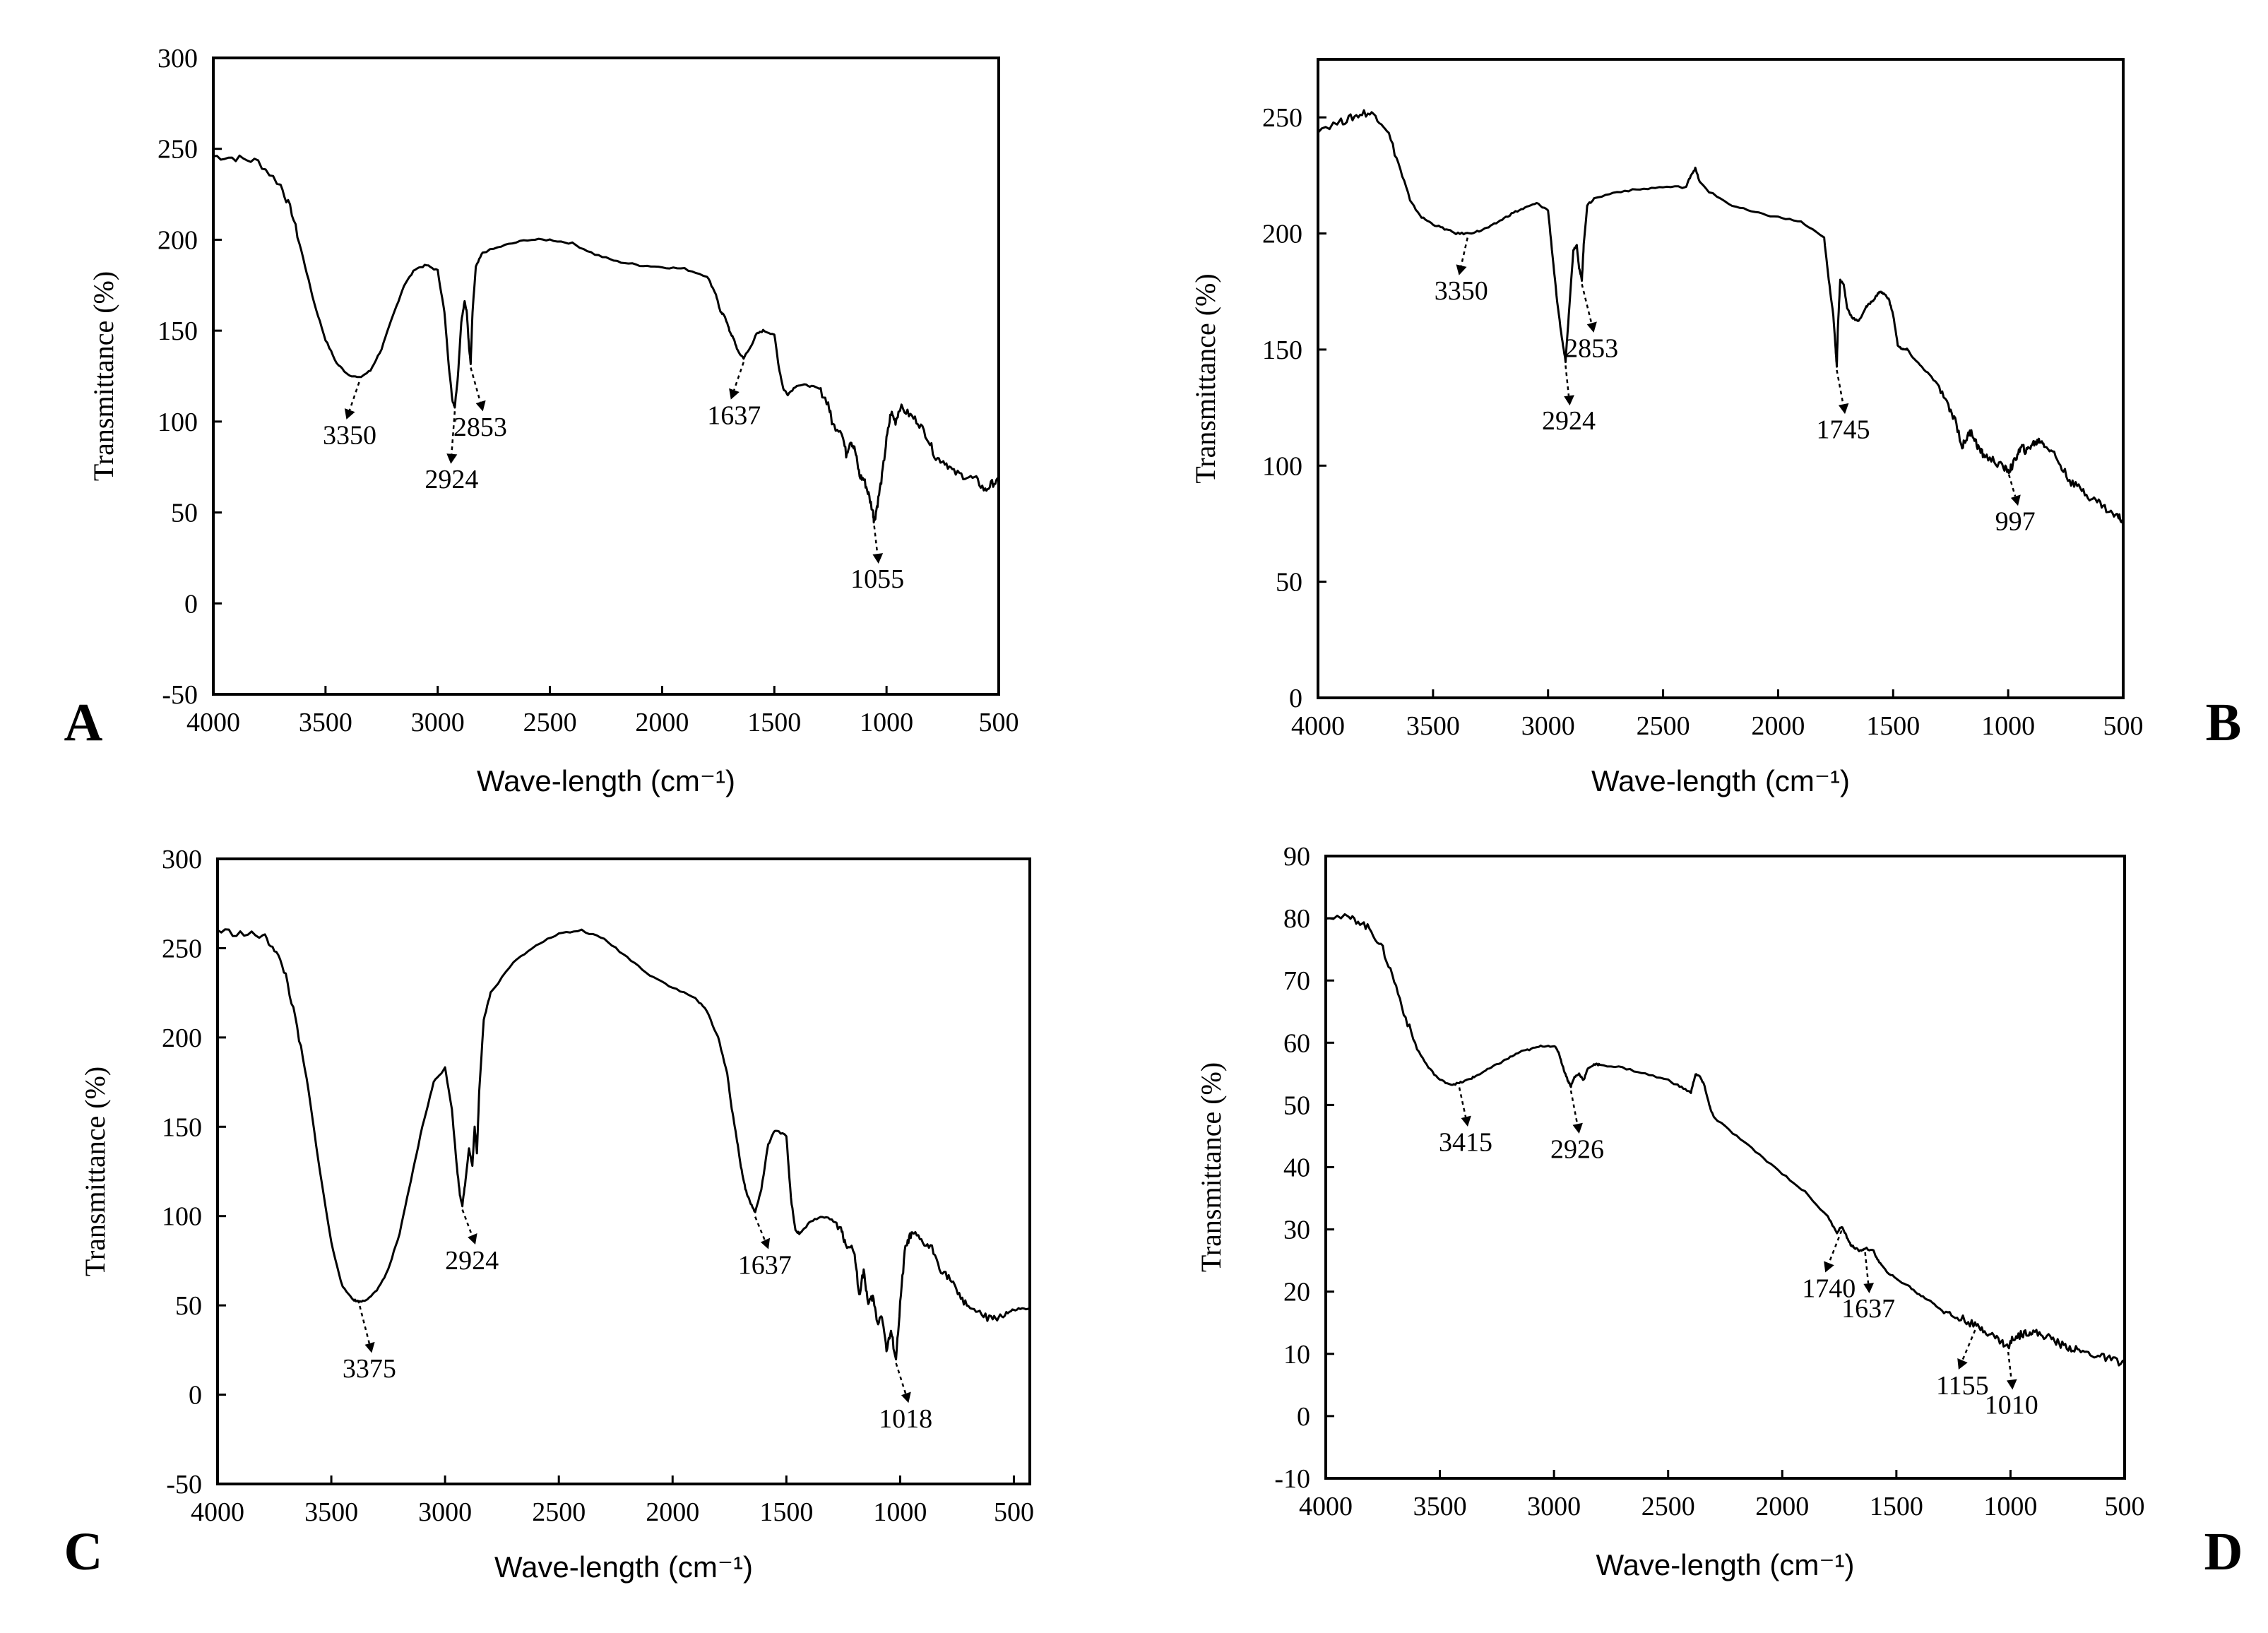  Describe the element at coordinates (480, 427) in the screenshot. I see `peak-label: 2853` at that location.